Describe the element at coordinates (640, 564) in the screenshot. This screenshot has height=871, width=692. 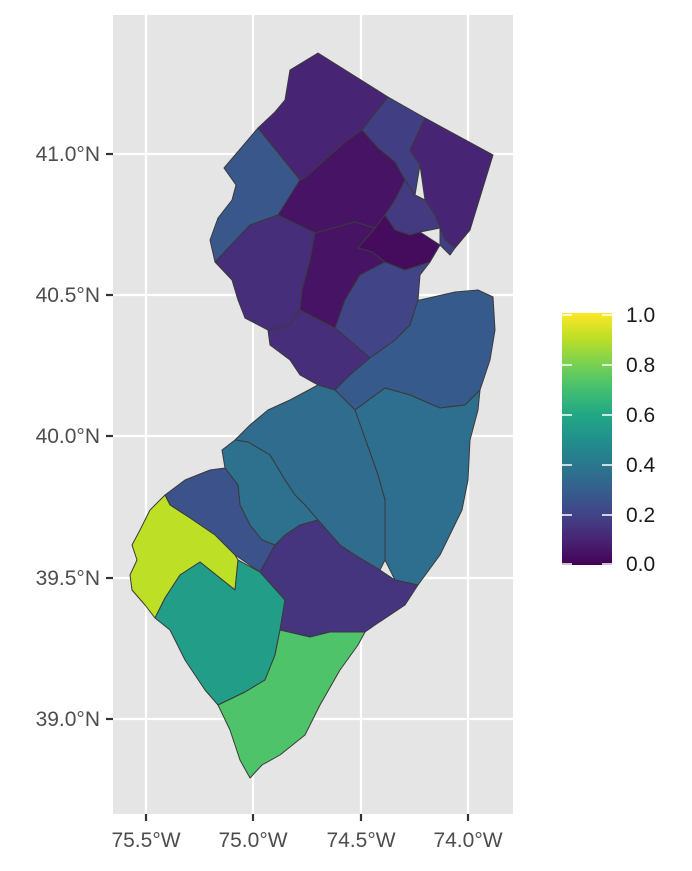
I see `legend-label-0-0: 0.0` at that location.